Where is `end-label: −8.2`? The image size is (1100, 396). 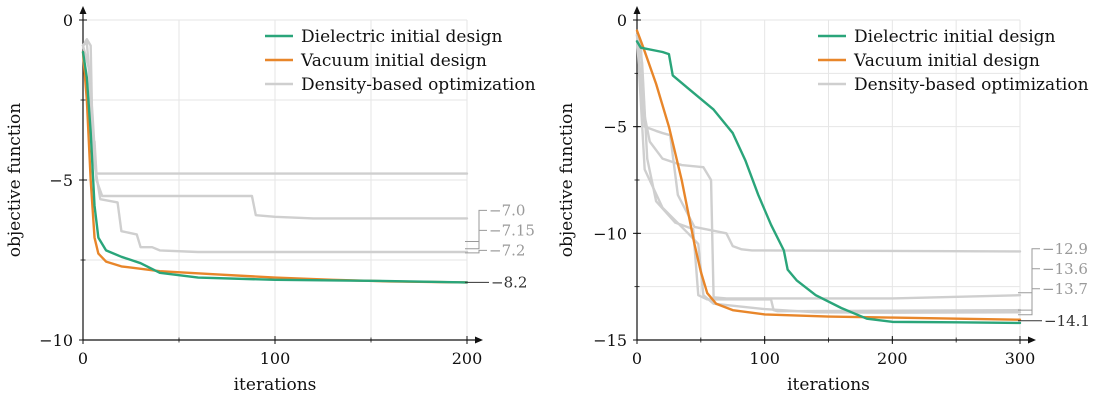
end-label: −8.2 is located at coordinates (509, 282).